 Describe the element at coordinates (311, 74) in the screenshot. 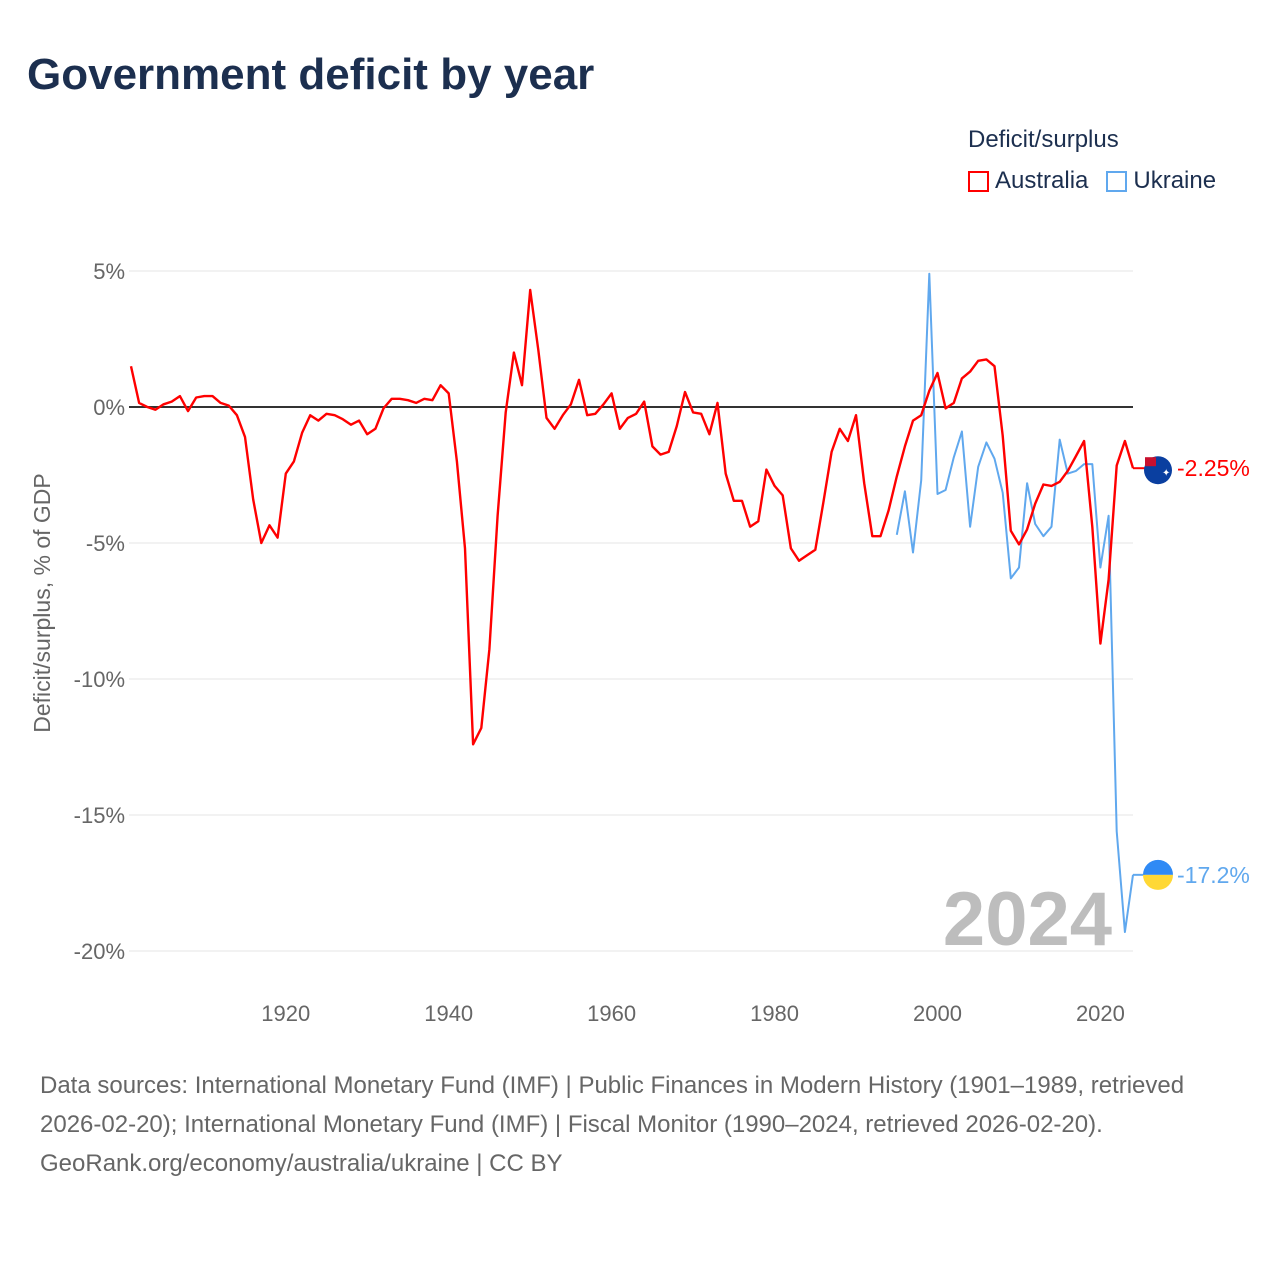

I see `chart-title: Government deficit by year` at that location.